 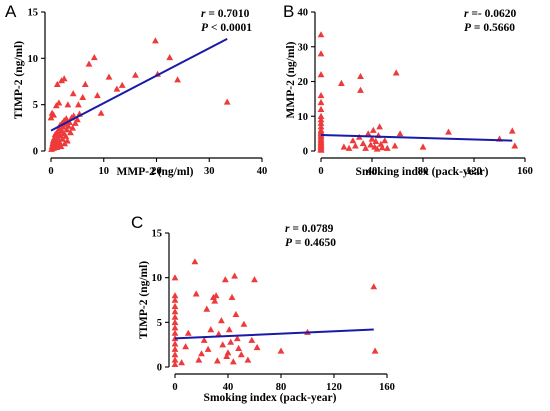 What do you see at coordinates (35, 152) in the screenshot?
I see `panel-a-y-tick-label: 0` at bounding box center [35, 152].